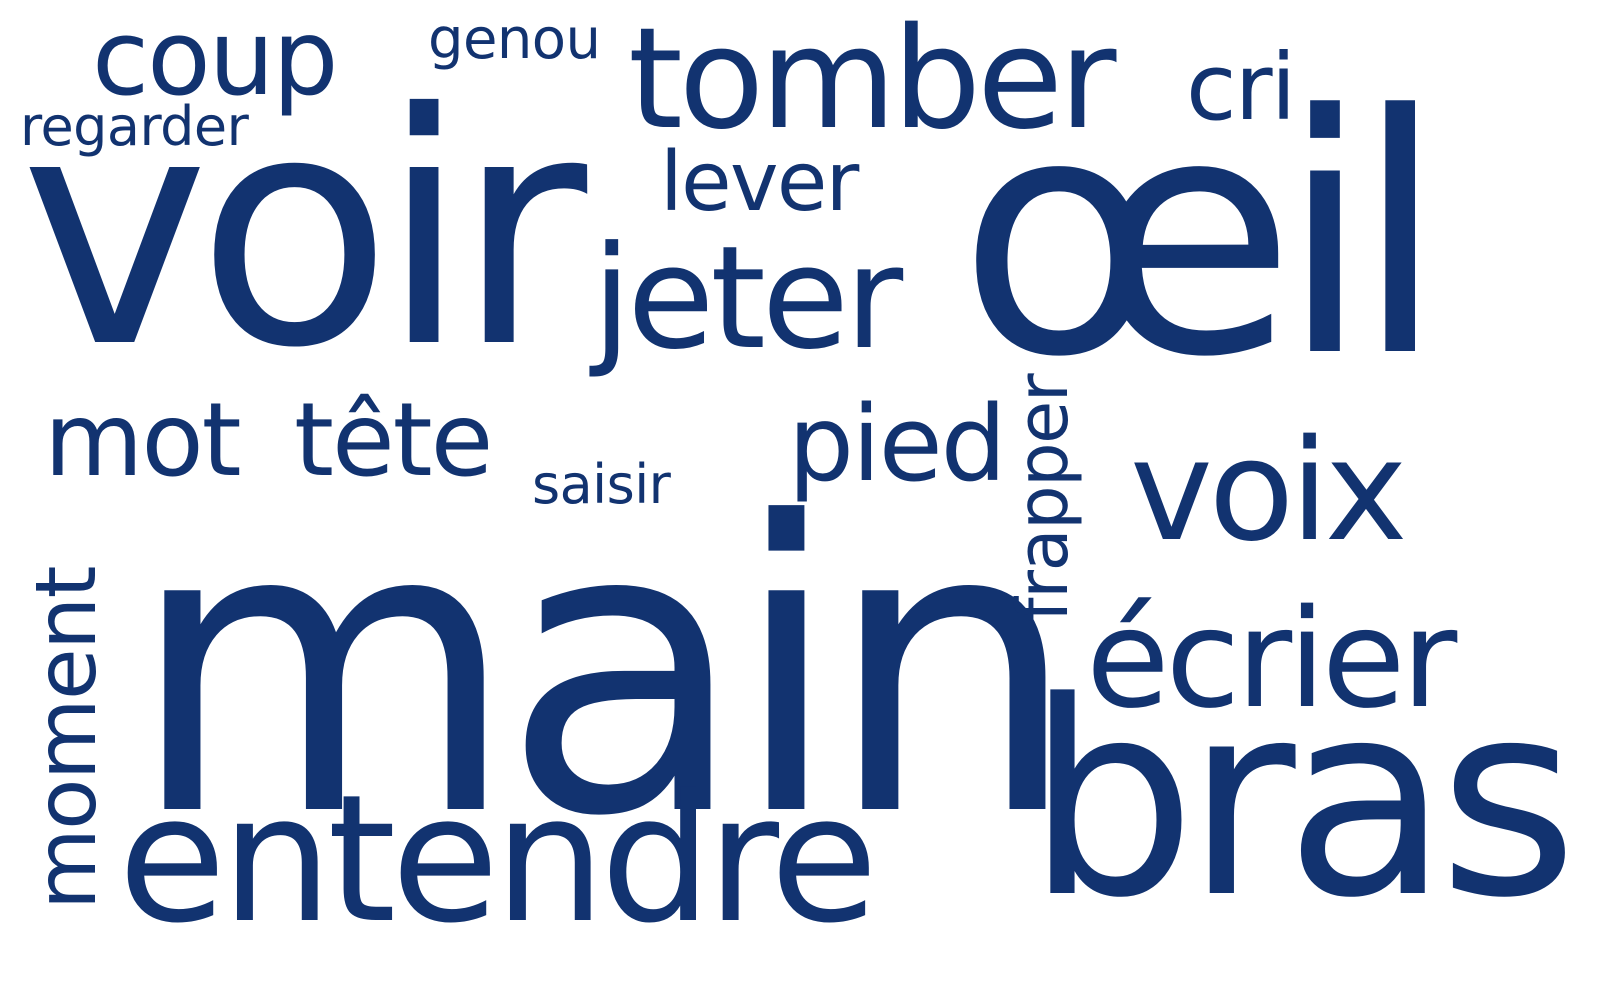 The height and width of the screenshot is (1000, 1600). What do you see at coordinates (498, 859) in the screenshot?
I see `word-entendre: entendre` at bounding box center [498, 859].